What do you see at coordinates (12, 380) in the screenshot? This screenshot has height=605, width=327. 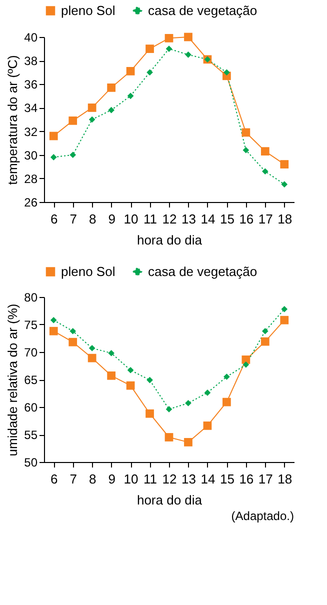 I see `y-axis-title: umidade relativa do ar (%)` at bounding box center [12, 380].